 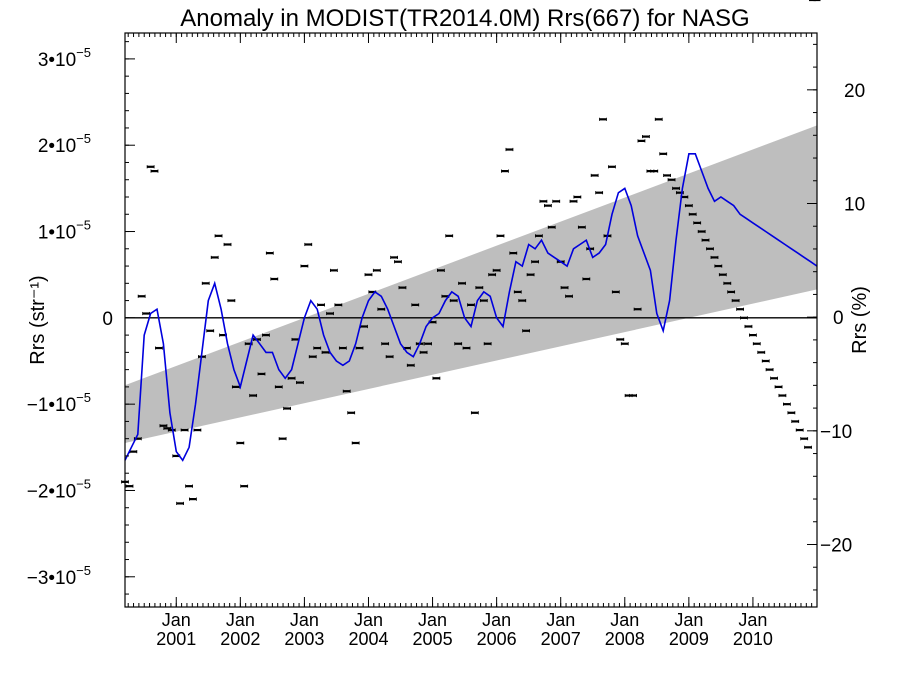 I want to click on y-tick-label: 0, so click(x=107, y=319).